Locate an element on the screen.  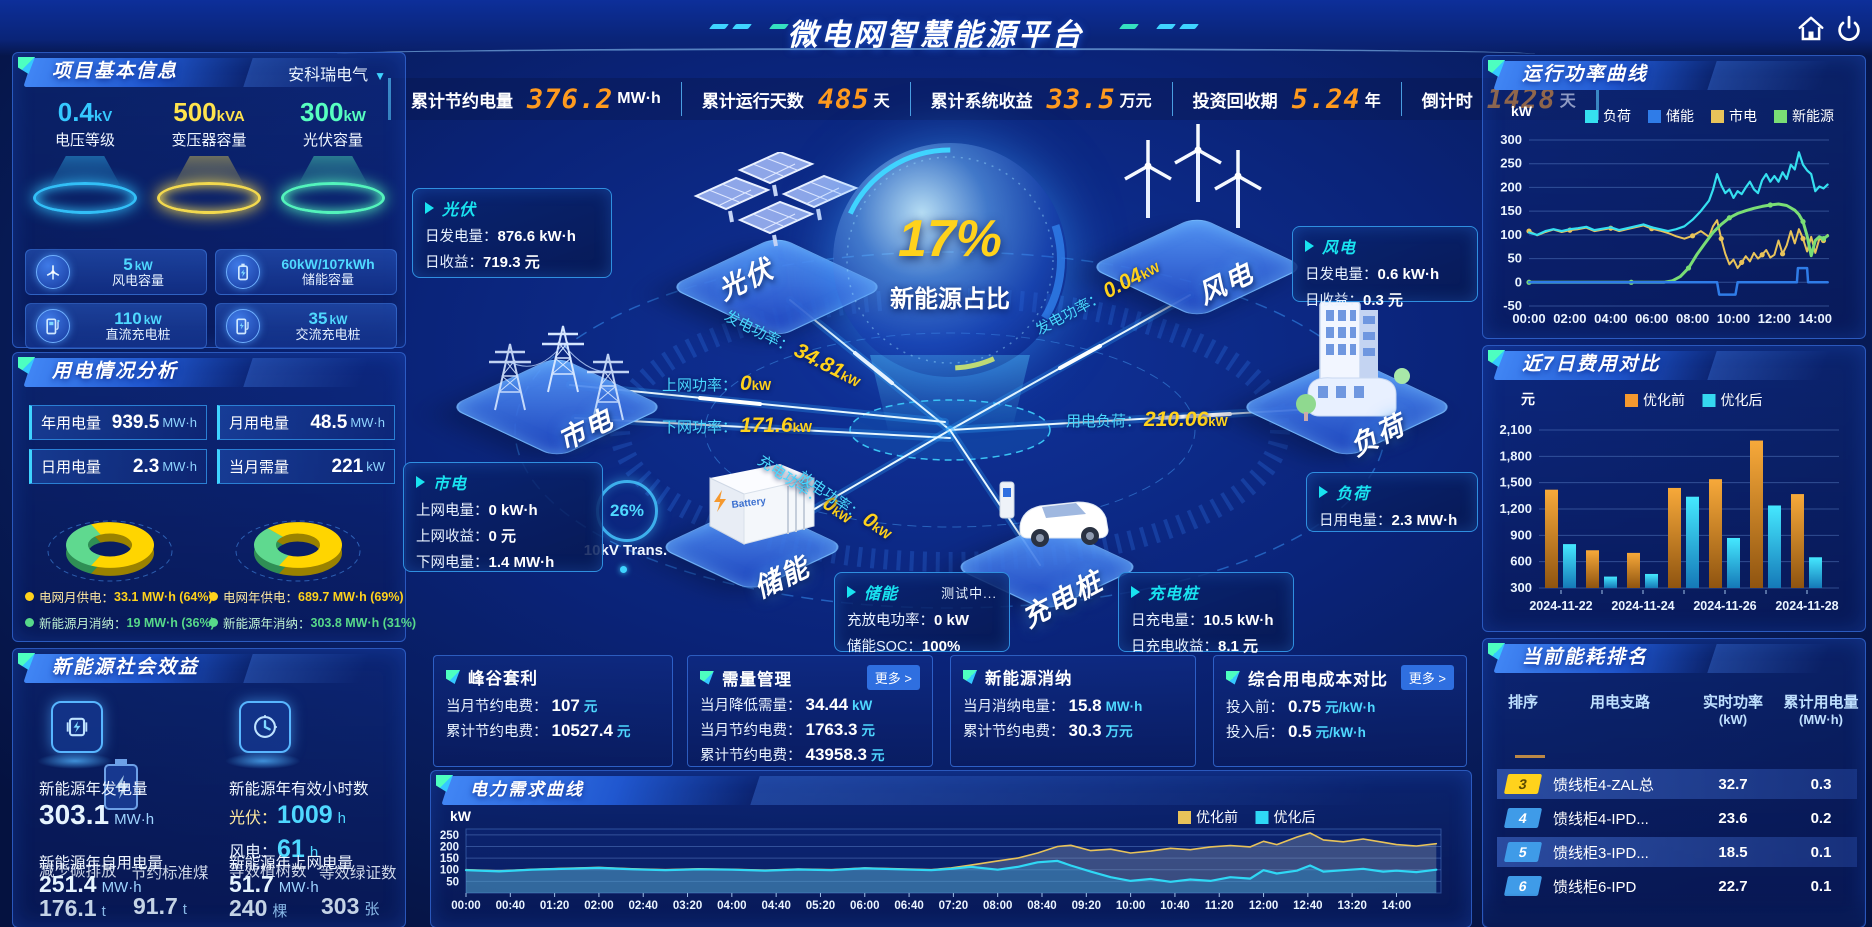
capacity-card-label: 风电容量 is located at coordinates (137, 281).